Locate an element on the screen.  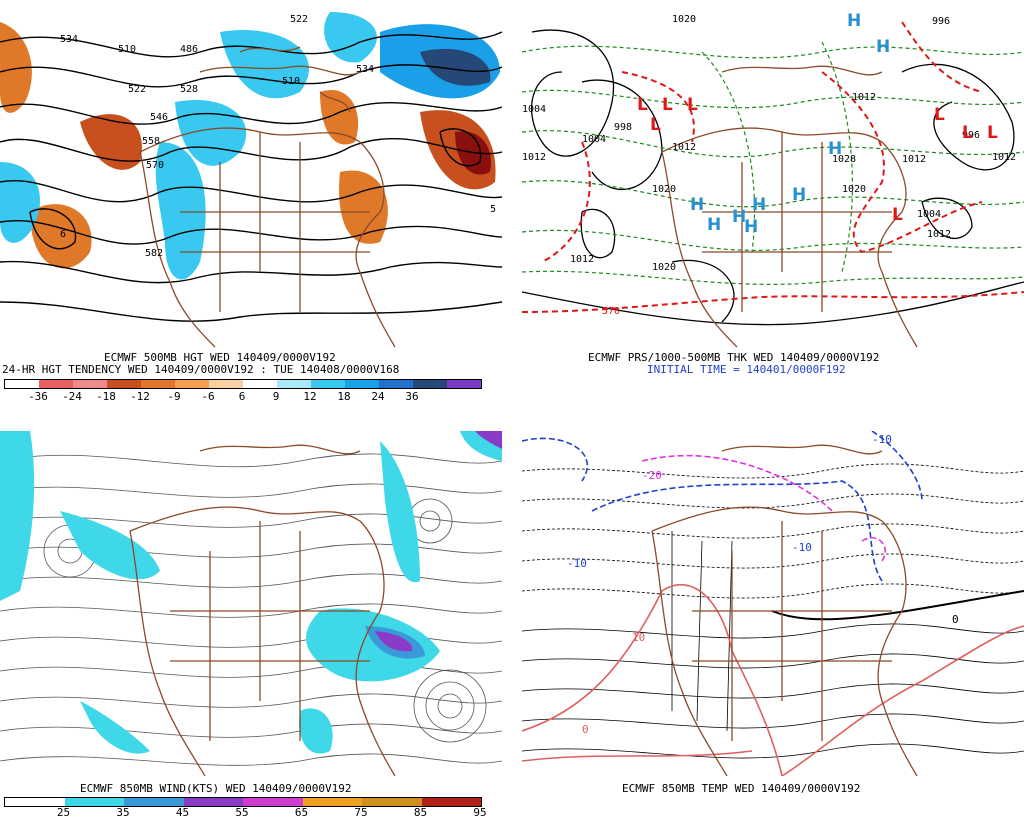
colorbar-wind-tick-label: 85 is located at coordinates (420, 812).